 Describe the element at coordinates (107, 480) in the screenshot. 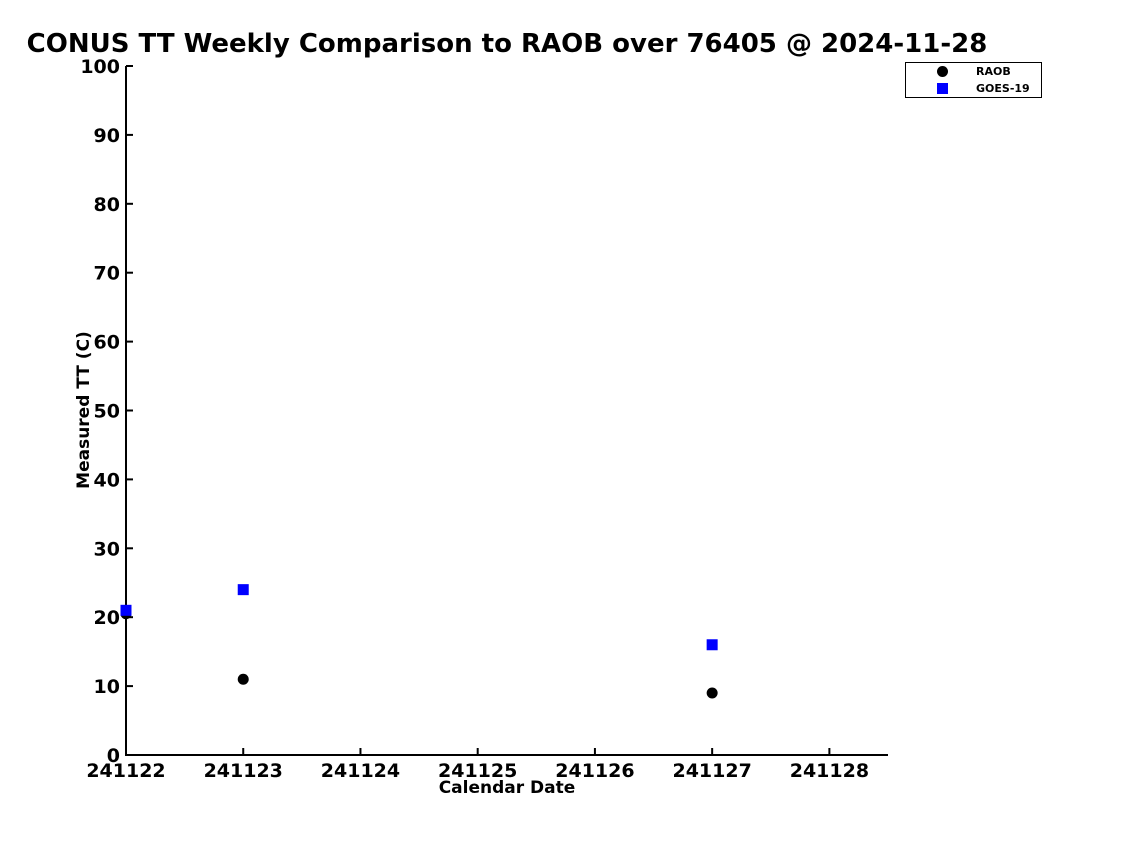

I see `y-tick-label: 40` at that location.